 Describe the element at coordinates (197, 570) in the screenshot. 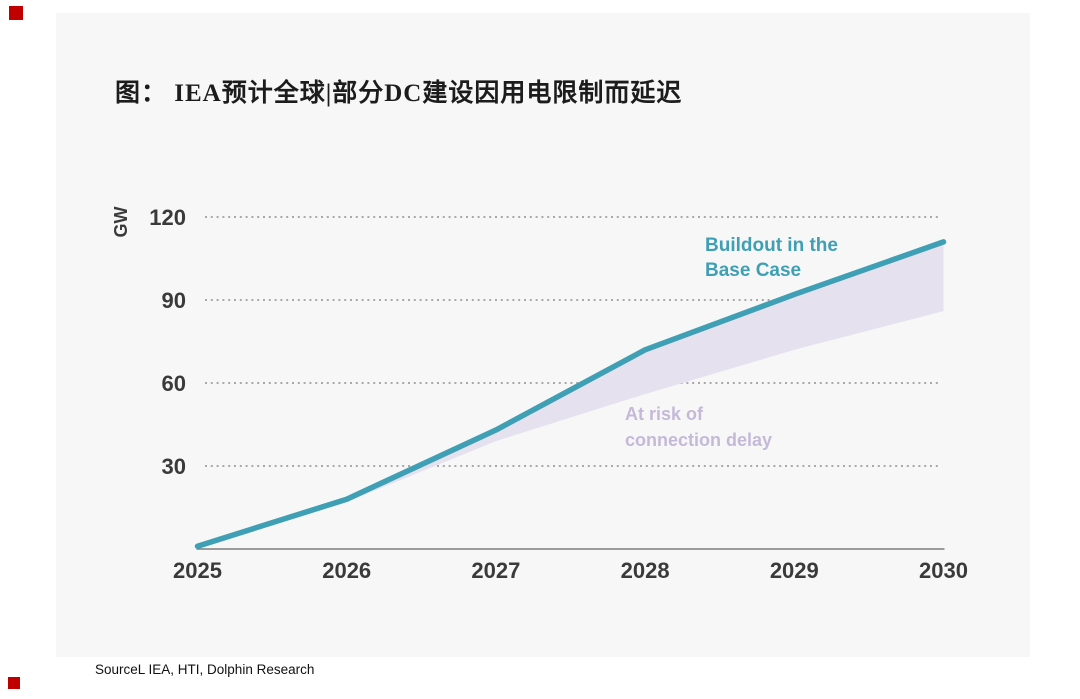

I see `x-tick-label: 2025` at that location.